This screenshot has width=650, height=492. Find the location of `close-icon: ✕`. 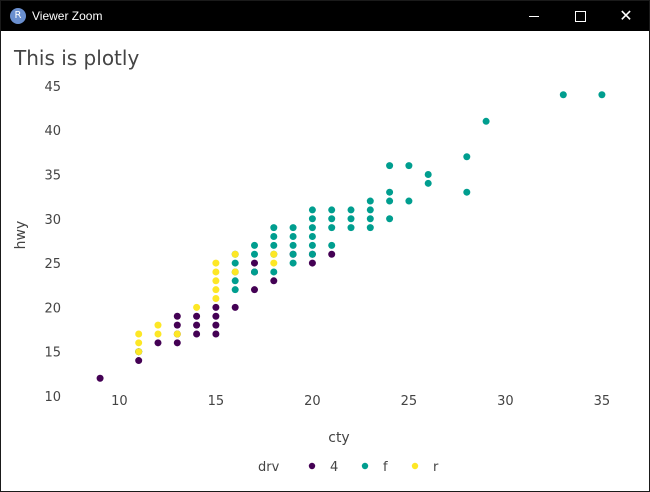

close-icon: ✕ is located at coordinates (626, 15).